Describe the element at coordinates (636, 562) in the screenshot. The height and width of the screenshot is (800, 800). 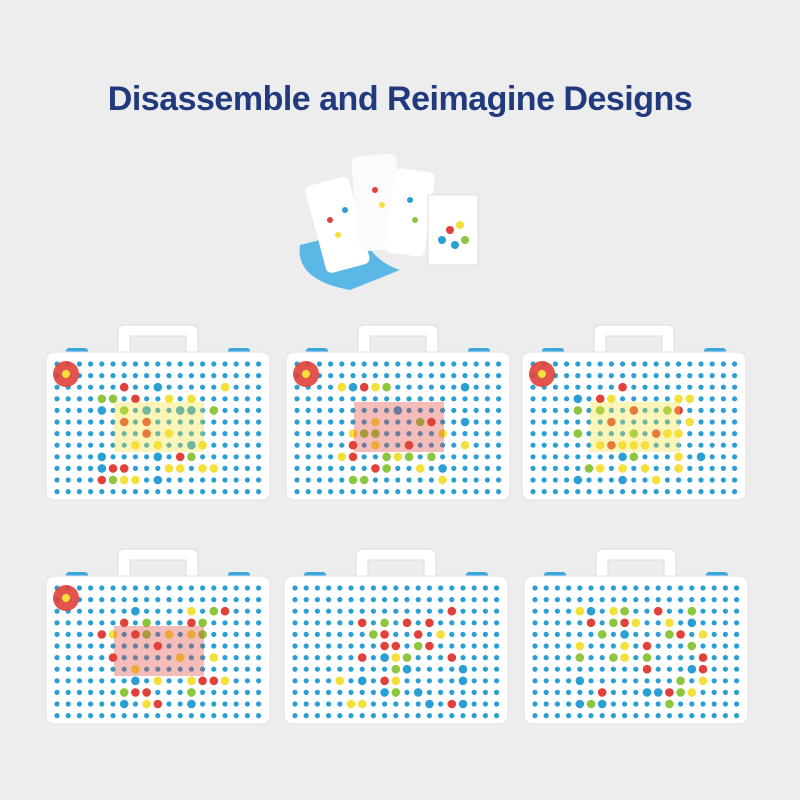
I see `handle` at that location.